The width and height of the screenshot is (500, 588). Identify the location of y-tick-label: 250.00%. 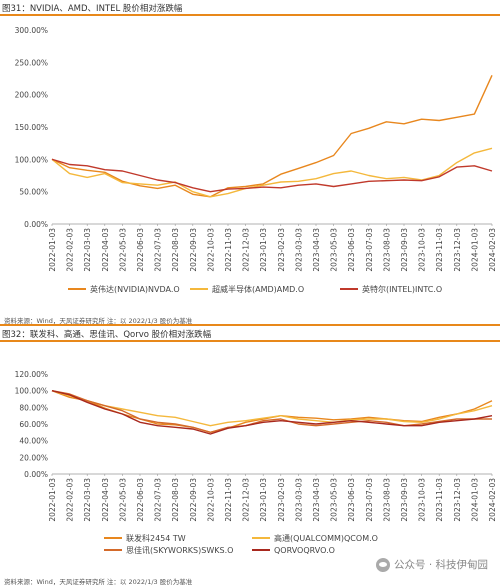
(31, 62).